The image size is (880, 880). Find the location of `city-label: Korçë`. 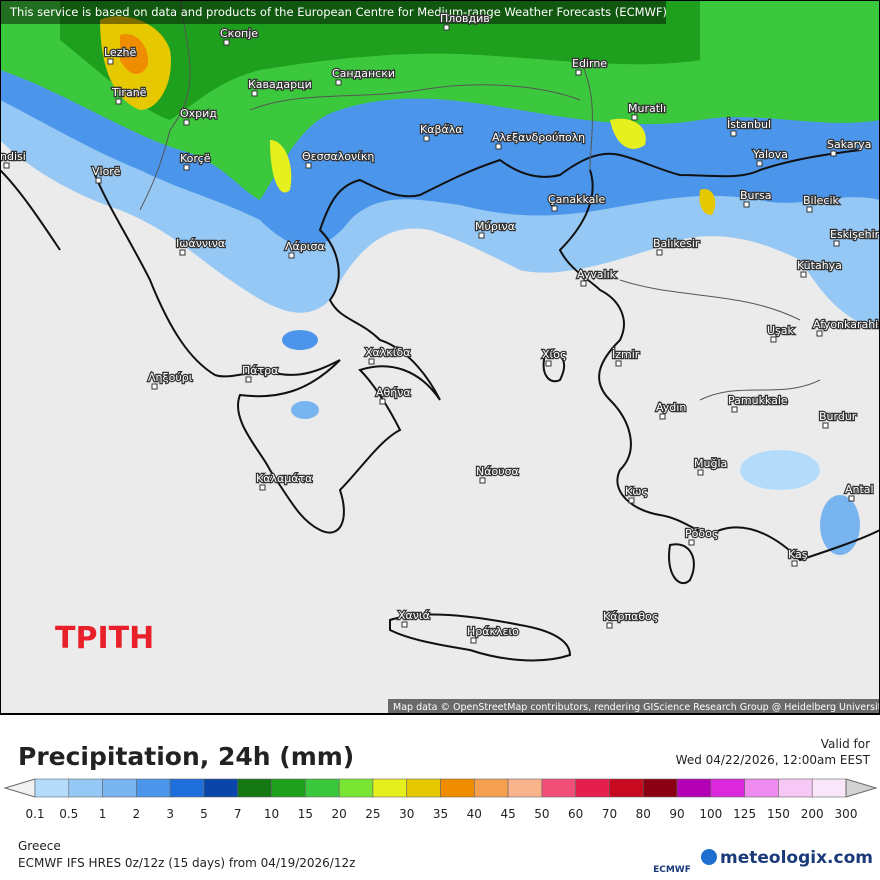

city-label: Korçë is located at coordinates (195, 158).